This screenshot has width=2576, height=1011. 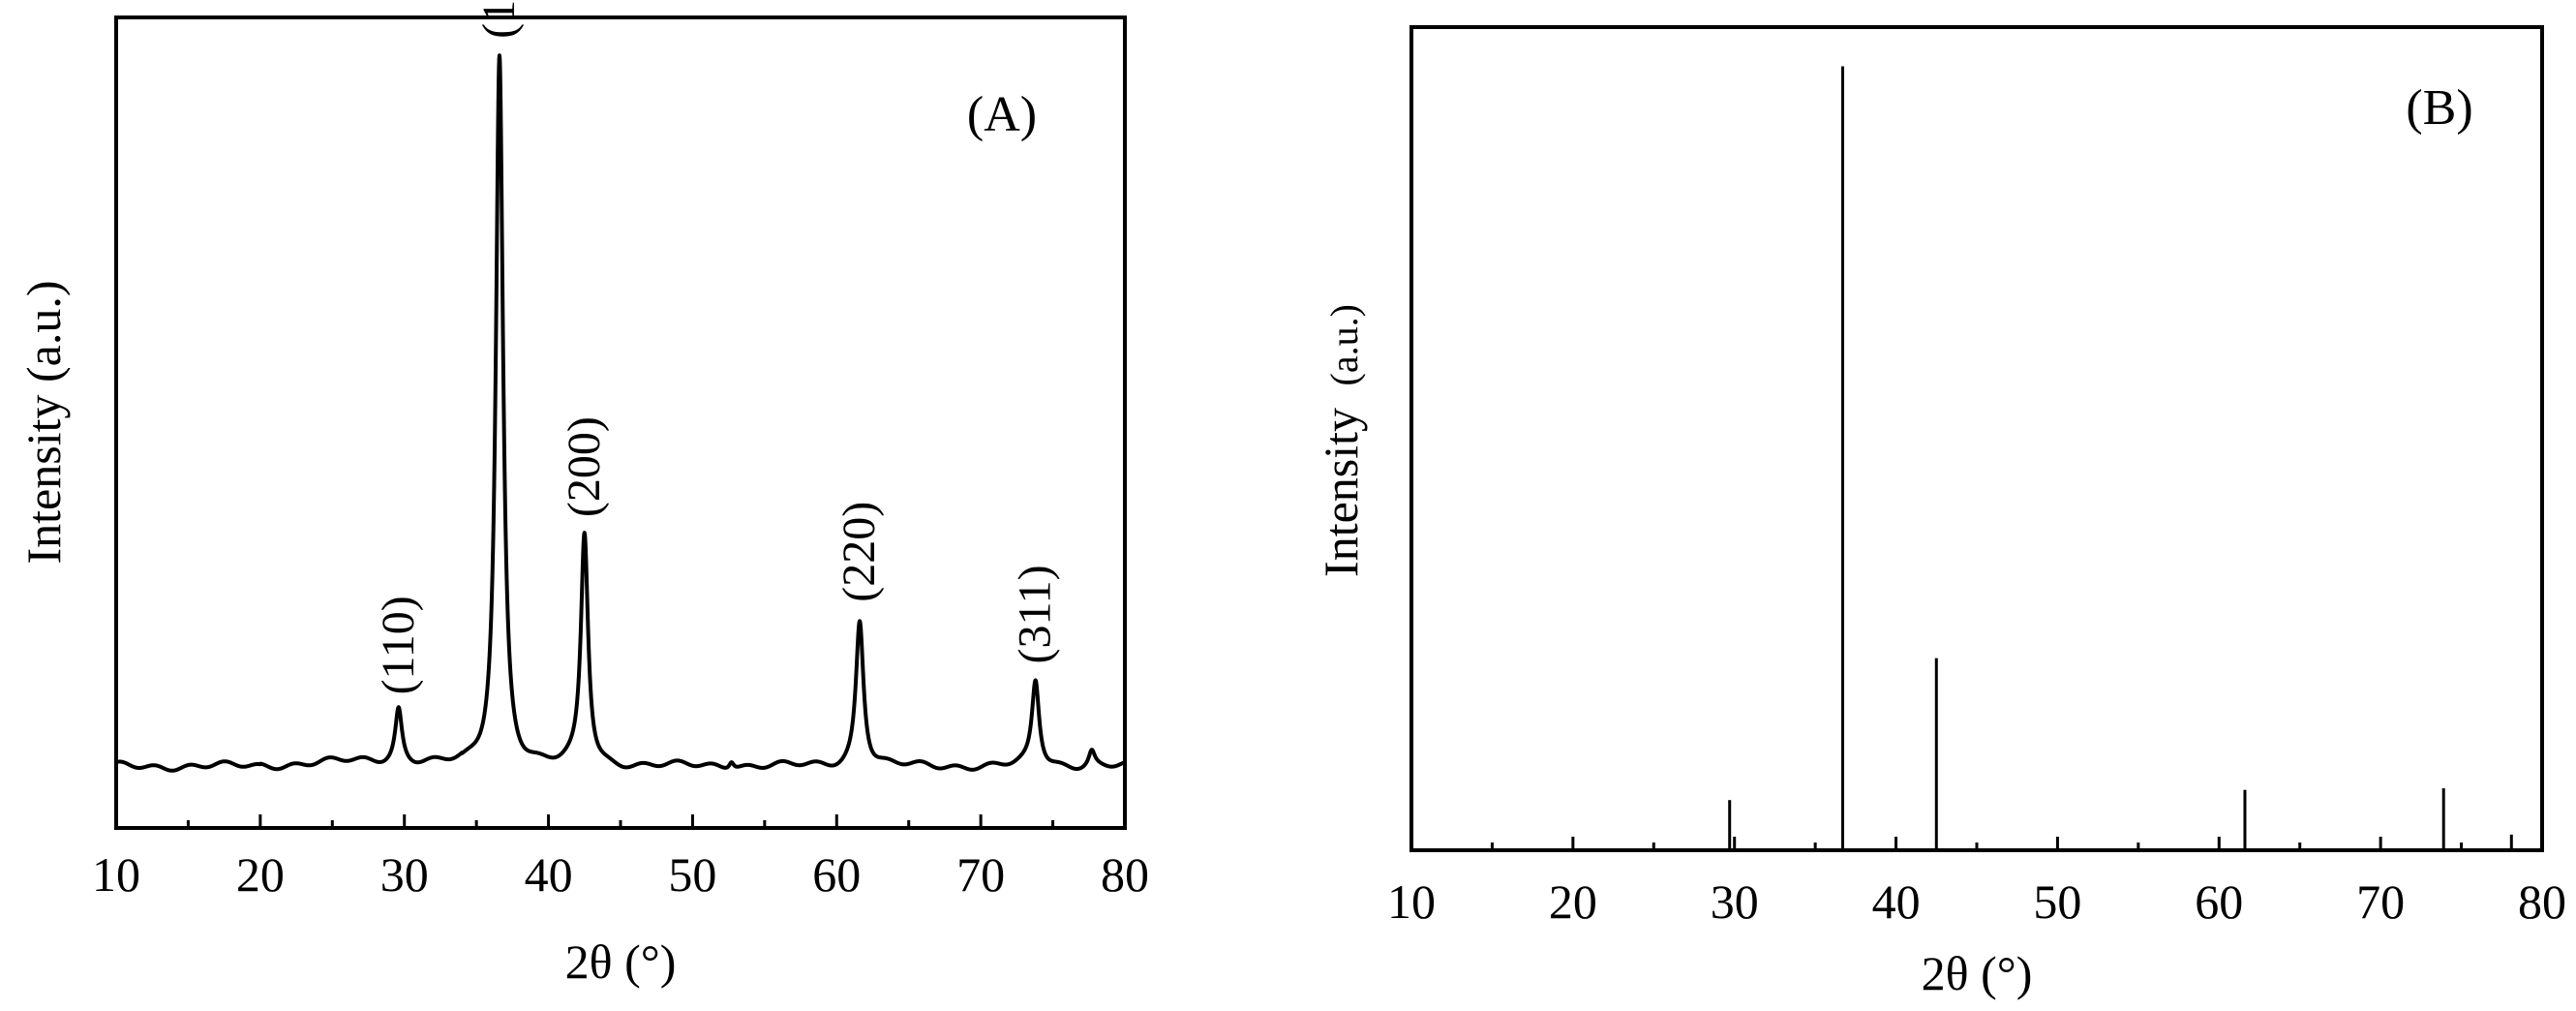 I want to click on panel-b-y-axis-label: Intensity (a.u.), so click(x=1341, y=440).